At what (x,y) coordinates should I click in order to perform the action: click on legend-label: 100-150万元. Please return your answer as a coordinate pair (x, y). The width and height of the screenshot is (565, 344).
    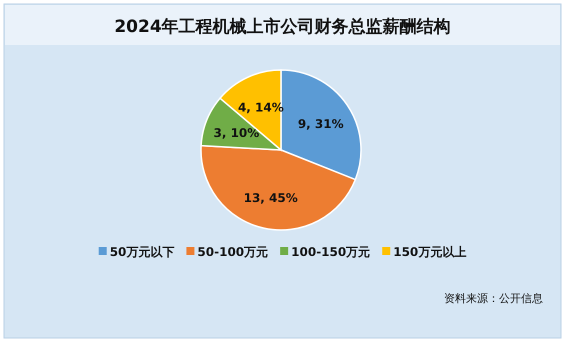
    Looking at the image, I should click on (330, 252).